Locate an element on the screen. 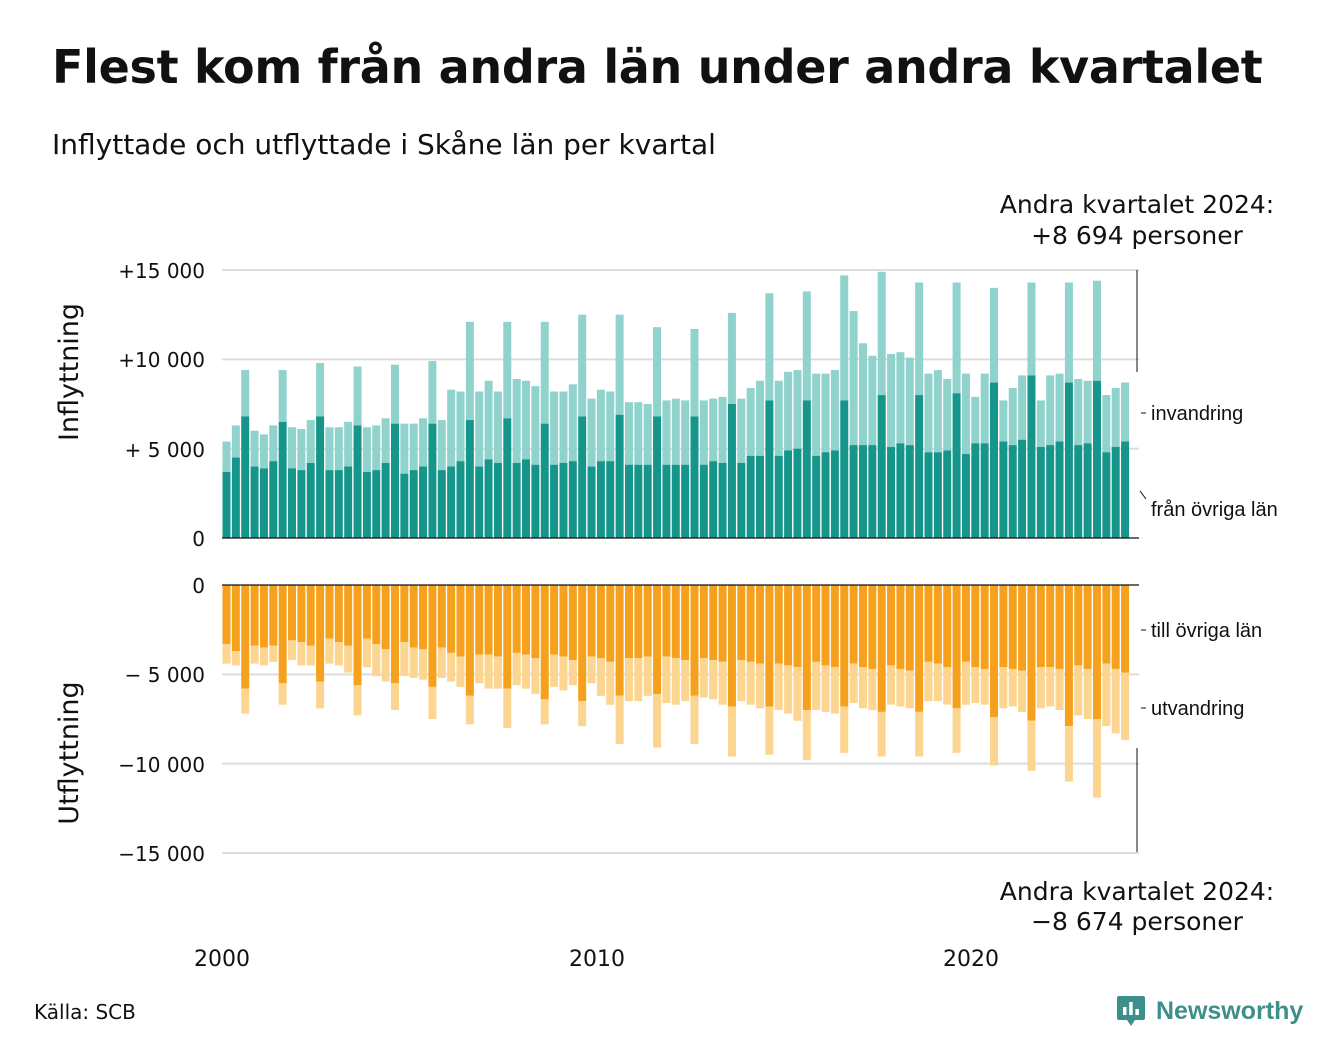 Image resolution: width=1340 pixels, height=1060 pixels. xtick-2010: 2010 is located at coordinates (597, 959).